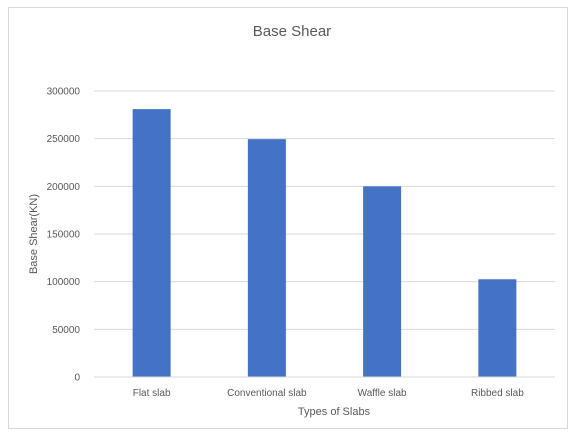  I want to click on y-axis-label: Base Shear(KN), so click(34, 234).